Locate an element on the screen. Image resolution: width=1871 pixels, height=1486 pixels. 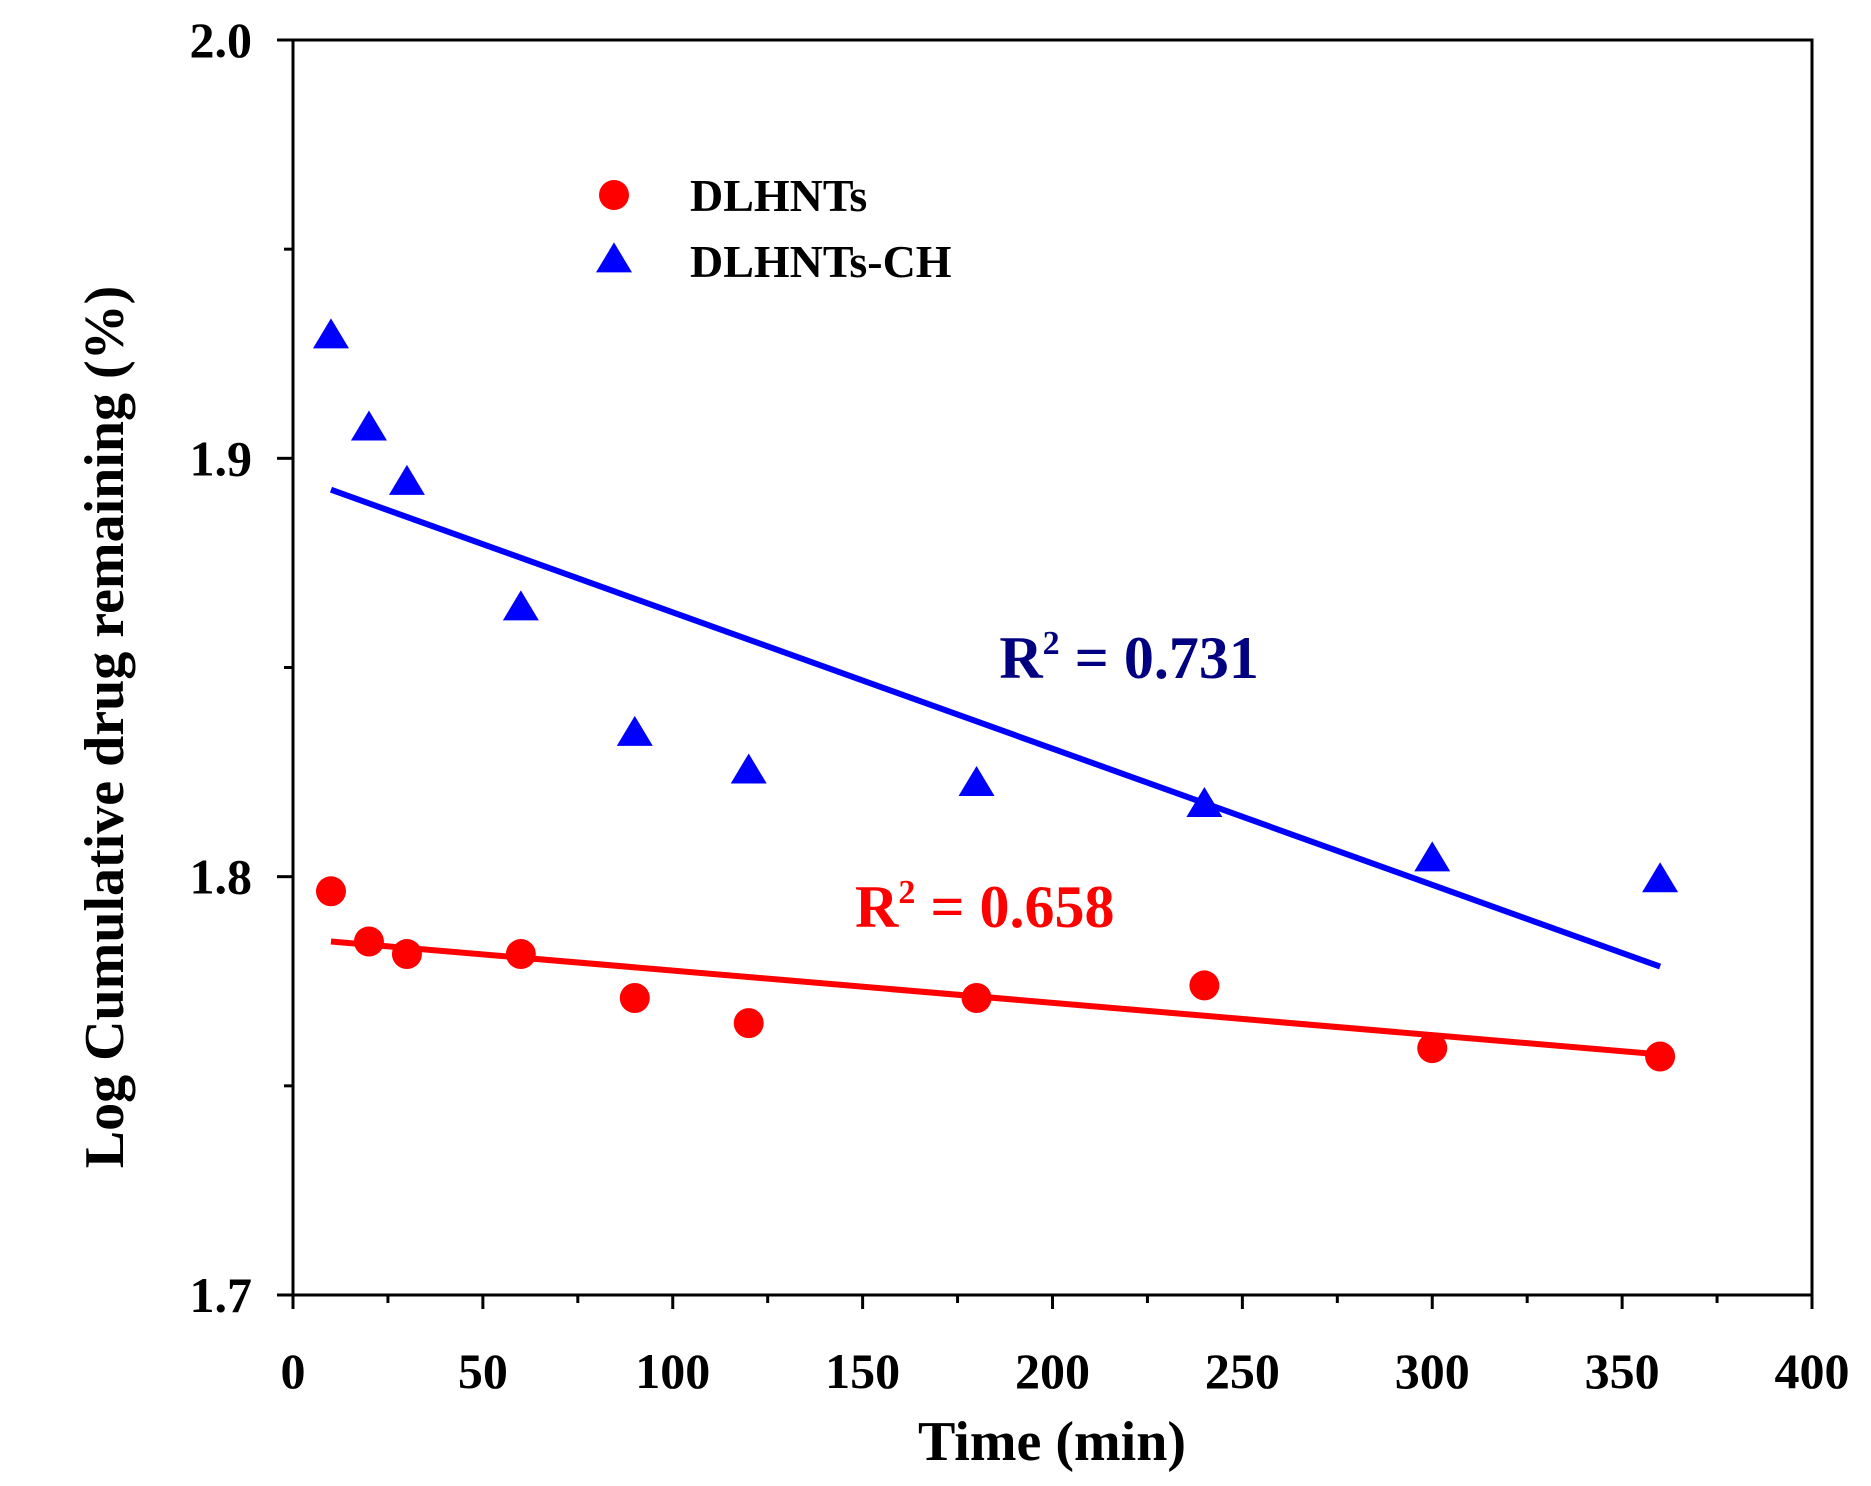
x-tick-label: 300 is located at coordinates (1432, 1371).